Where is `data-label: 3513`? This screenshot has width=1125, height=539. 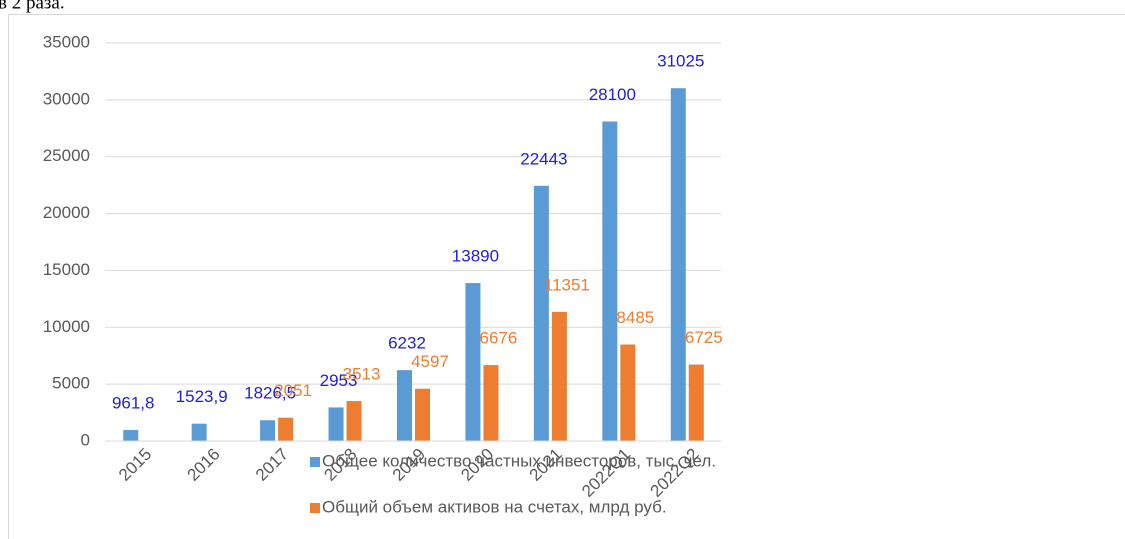 data-label: 3513 is located at coordinates (362, 374).